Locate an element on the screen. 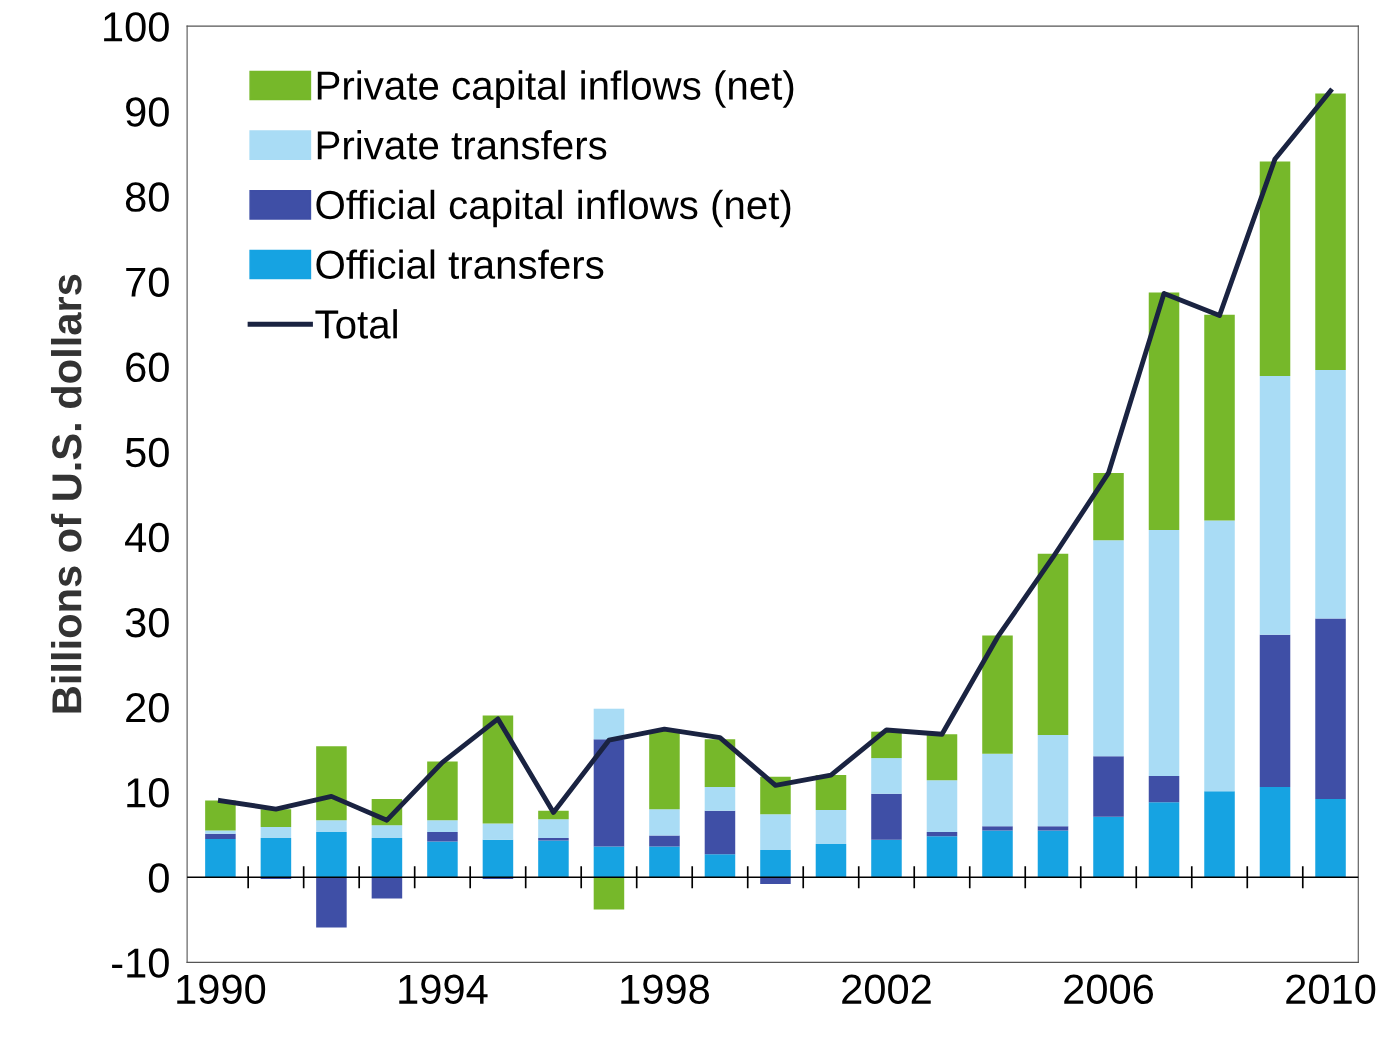 The width and height of the screenshot is (1386, 1046). y-tick-label: 60 is located at coordinates (147, 367).